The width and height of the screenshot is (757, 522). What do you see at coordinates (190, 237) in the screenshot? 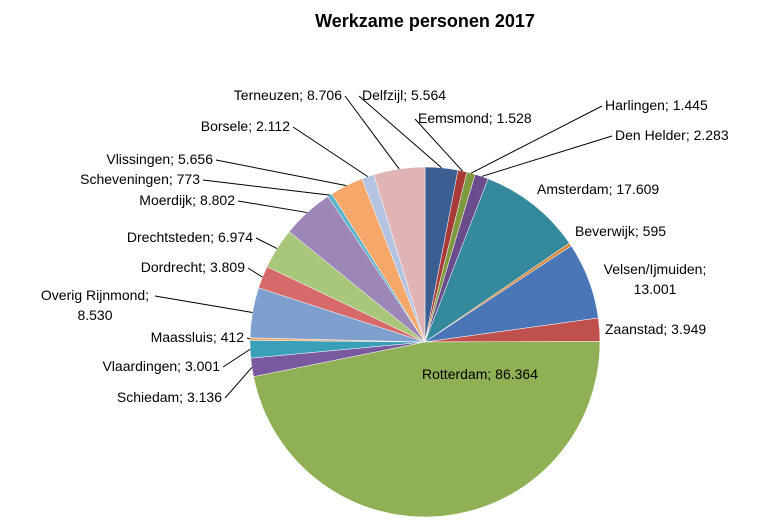
I see `data-label: Drechtsteden; 6.974` at bounding box center [190, 237].